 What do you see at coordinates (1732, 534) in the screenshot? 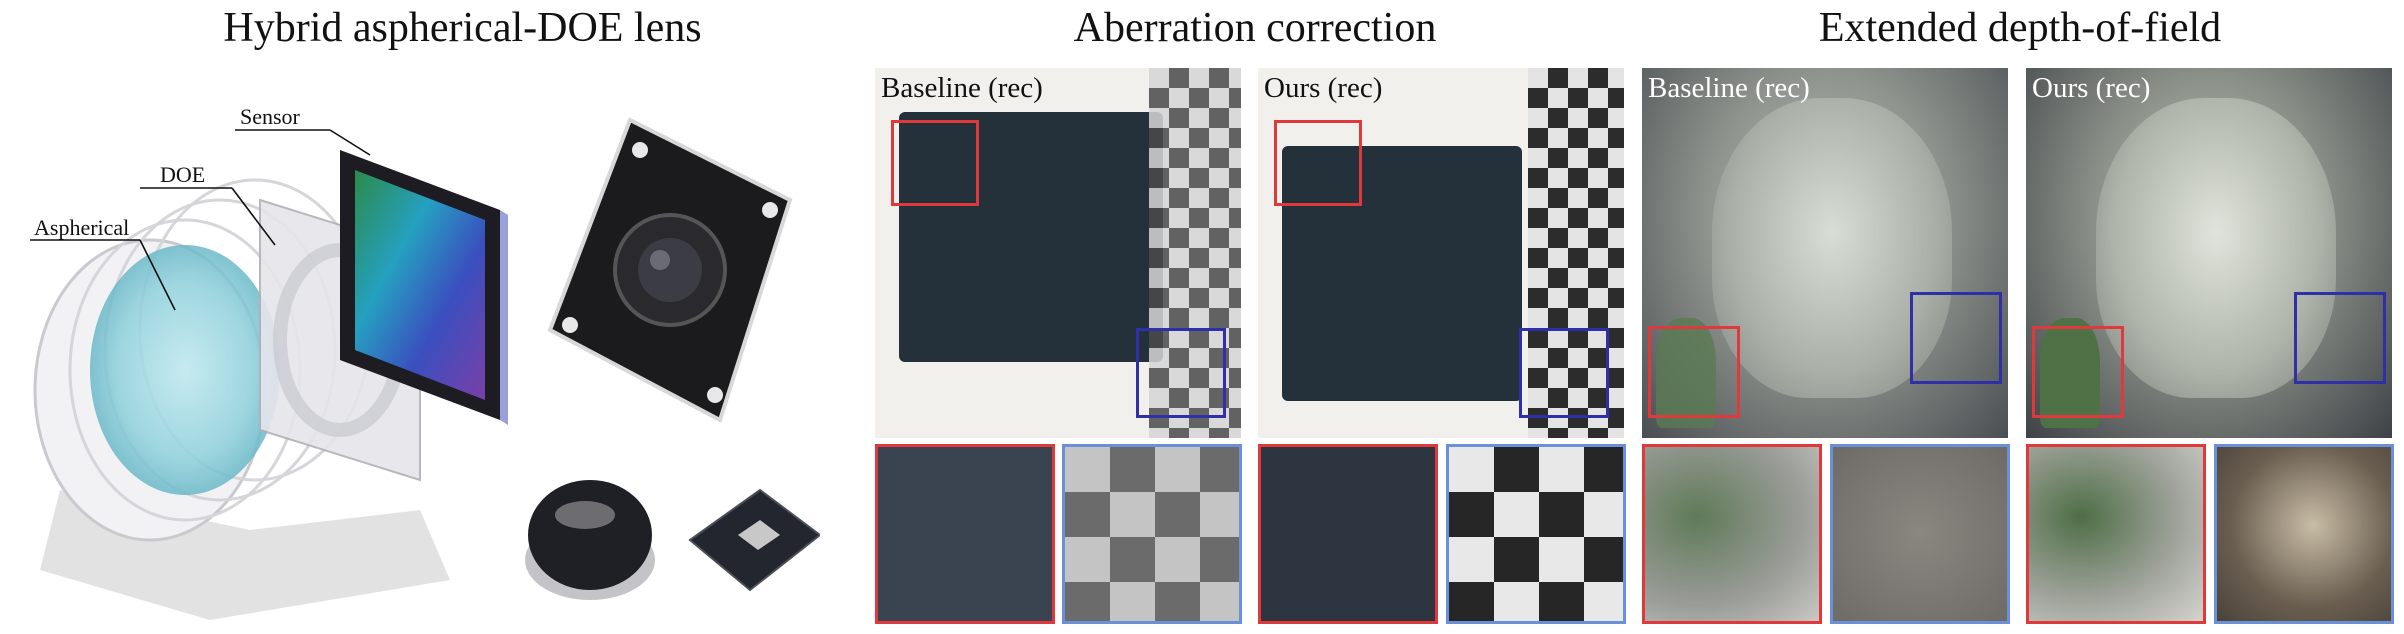
I see `edof-baseline-zoom-red` at bounding box center [1732, 534].